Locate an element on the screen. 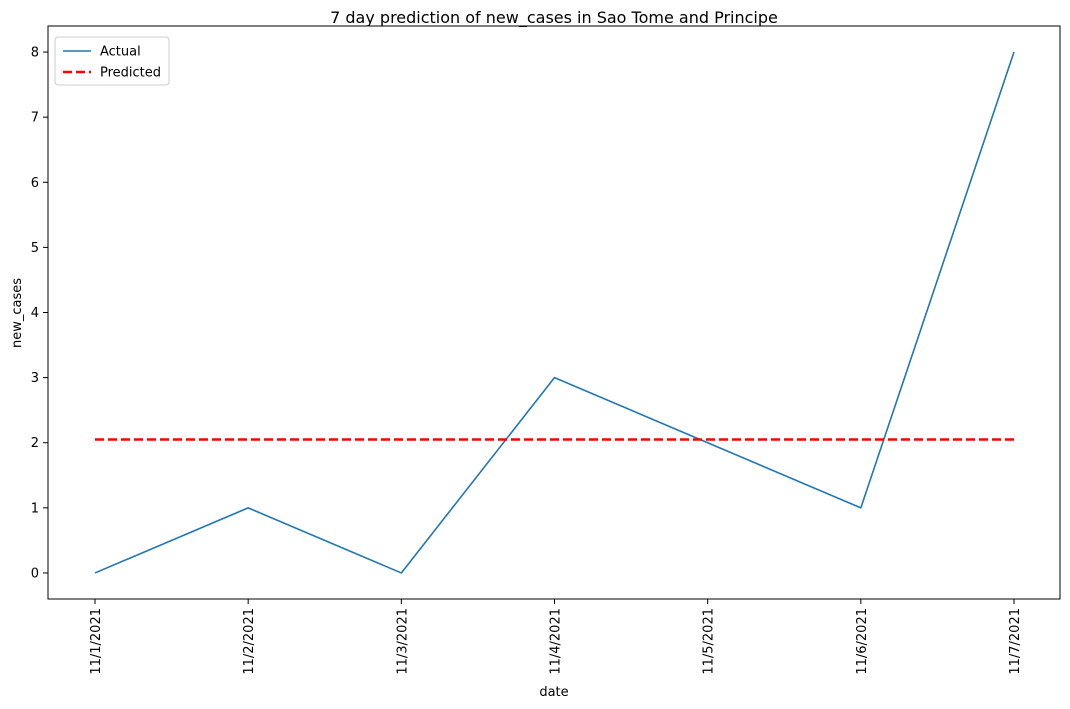 The image size is (1070, 709). y-tick-label: 3 is located at coordinates (35, 378).